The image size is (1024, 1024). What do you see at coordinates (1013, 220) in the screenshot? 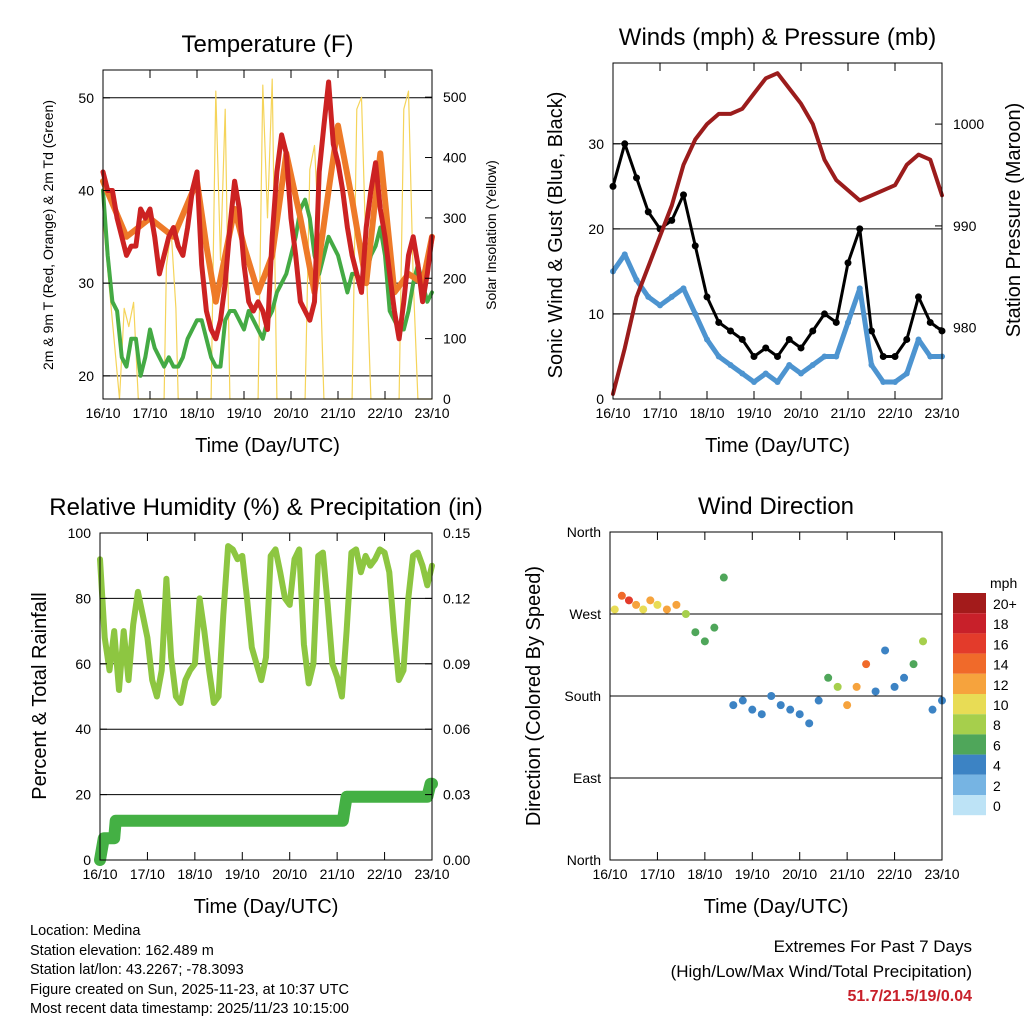
I see `y2-axis-label: Station Pressure (Maroon)` at bounding box center [1013, 220].